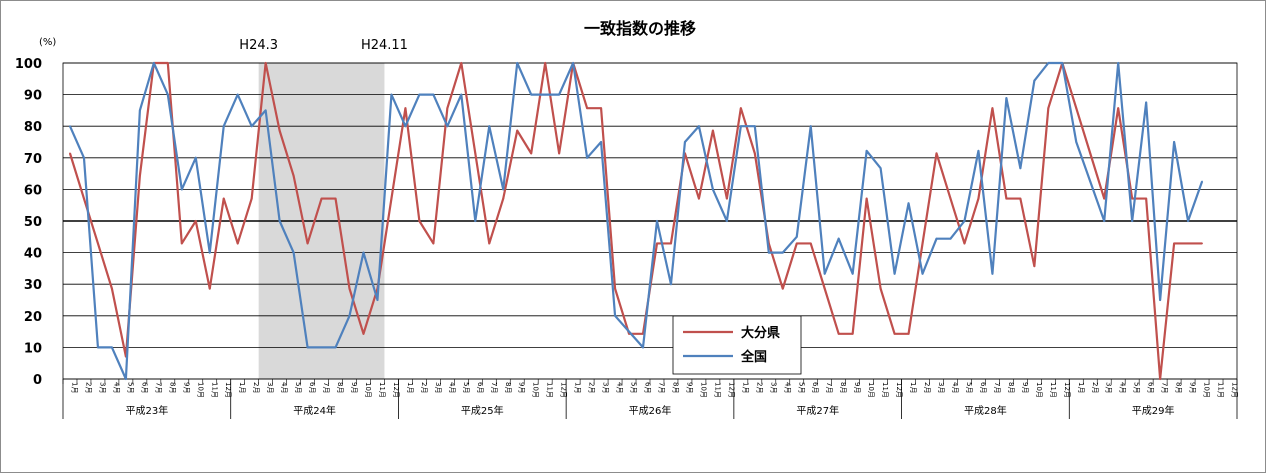 Image resolution: width=1266 pixels, height=473 pixels. Describe the element at coordinates (737, 345) in the screenshot. I see `legend-box` at that location.